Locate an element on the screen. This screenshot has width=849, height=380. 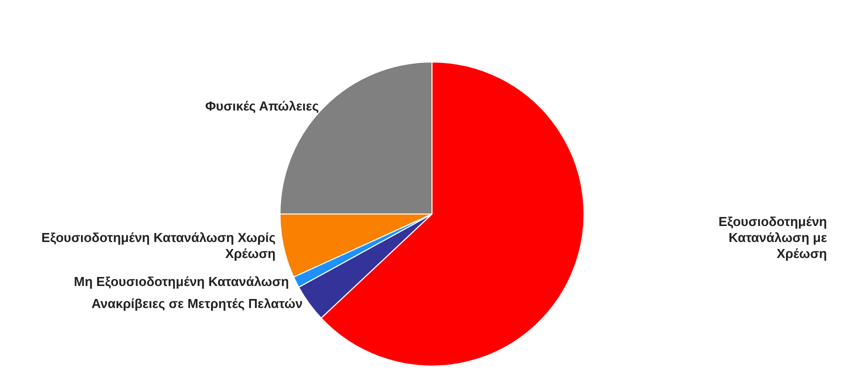
slice-label: Μη Εξουσιοδοτημένη Κατανάλωση is located at coordinates (182, 282).